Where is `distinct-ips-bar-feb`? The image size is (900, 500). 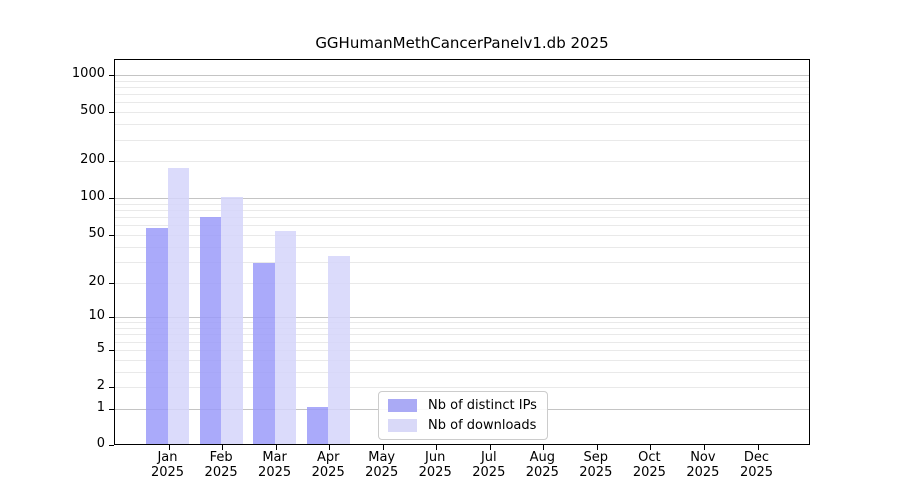
distinct-ips-bar-feb is located at coordinates (210, 330).